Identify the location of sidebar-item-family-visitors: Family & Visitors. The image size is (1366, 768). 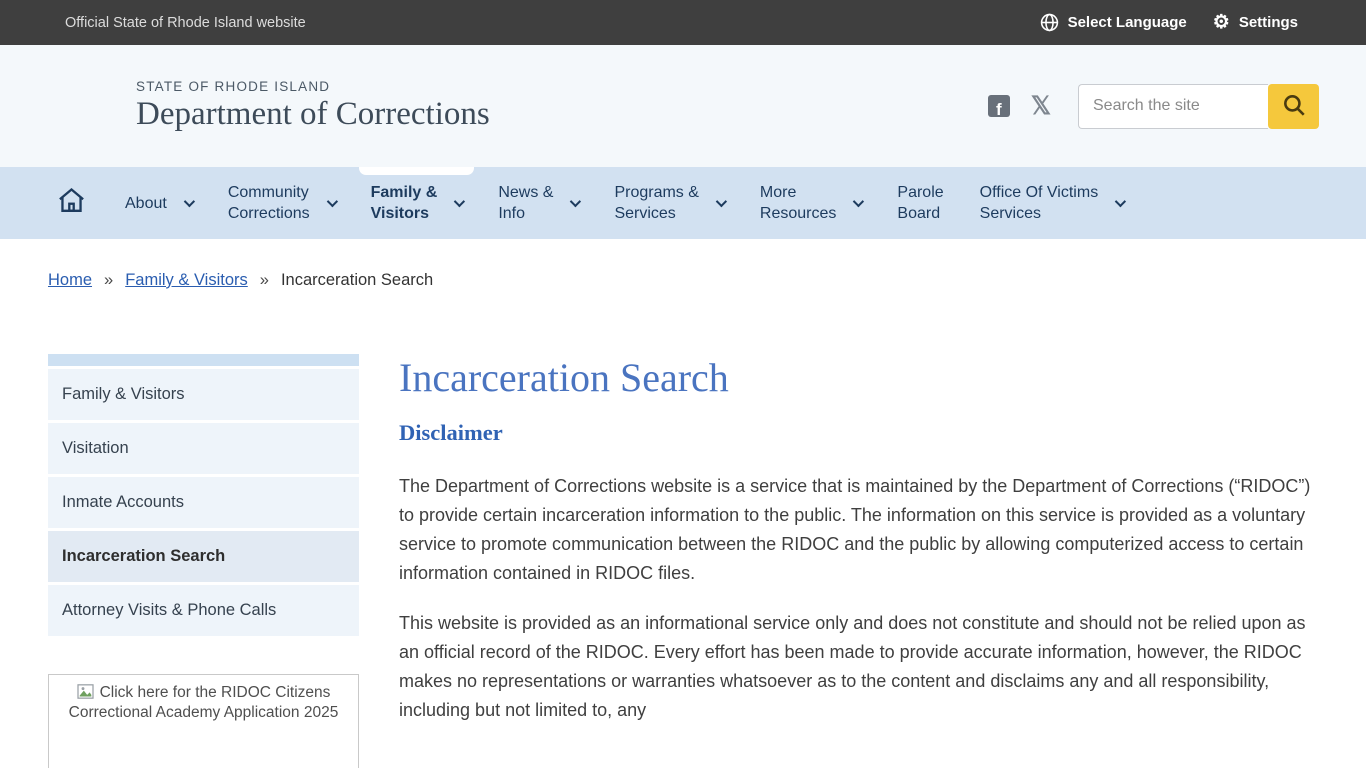
(203, 394).